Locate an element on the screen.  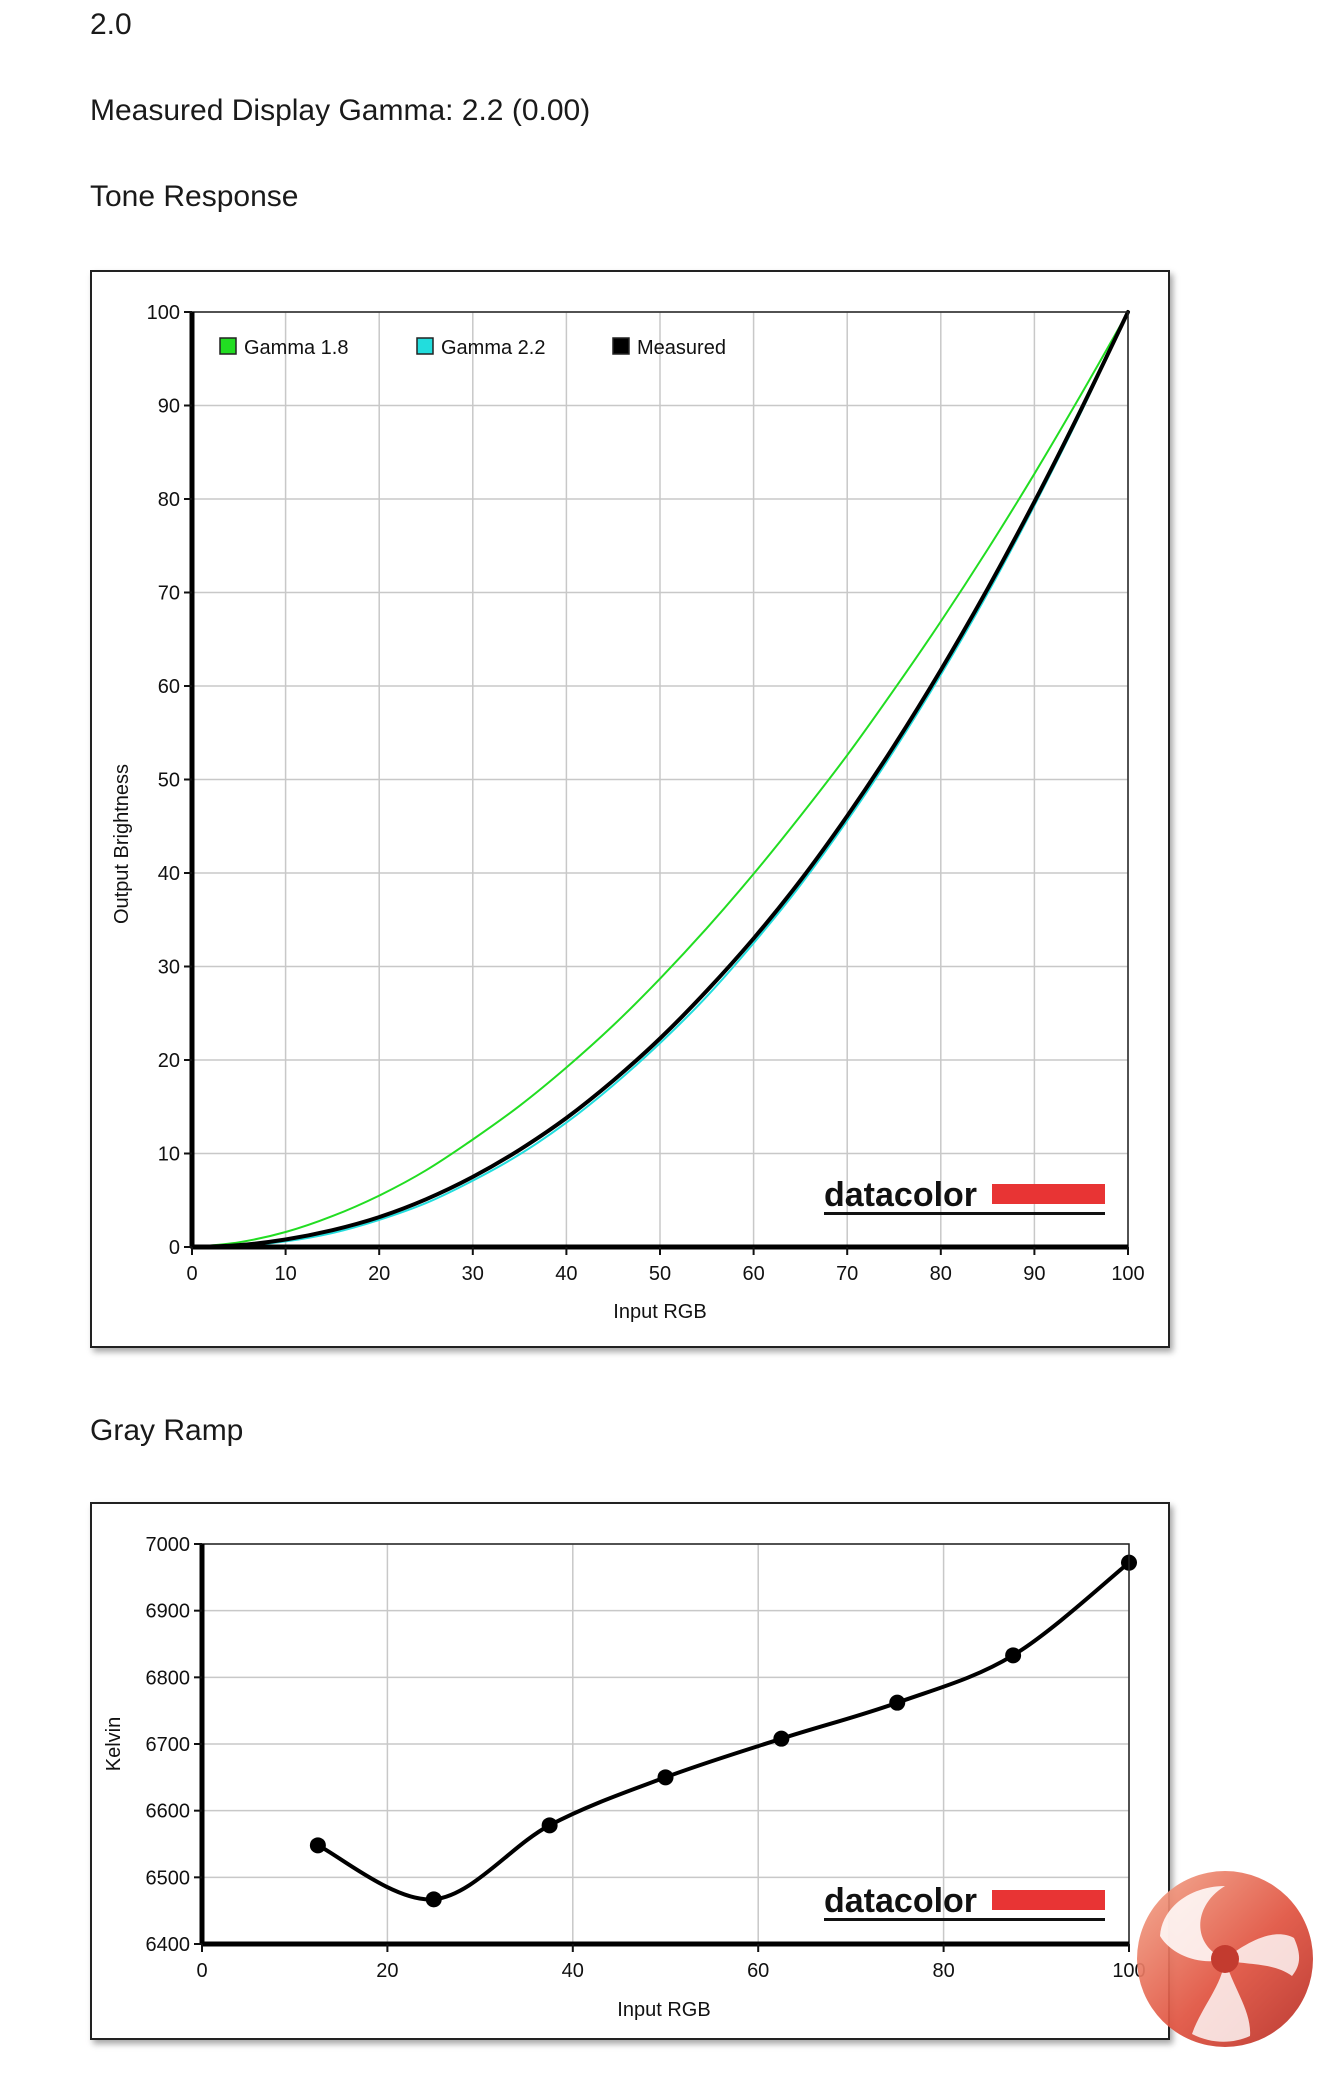
tick-label-x: 70 is located at coordinates (847, 1274).